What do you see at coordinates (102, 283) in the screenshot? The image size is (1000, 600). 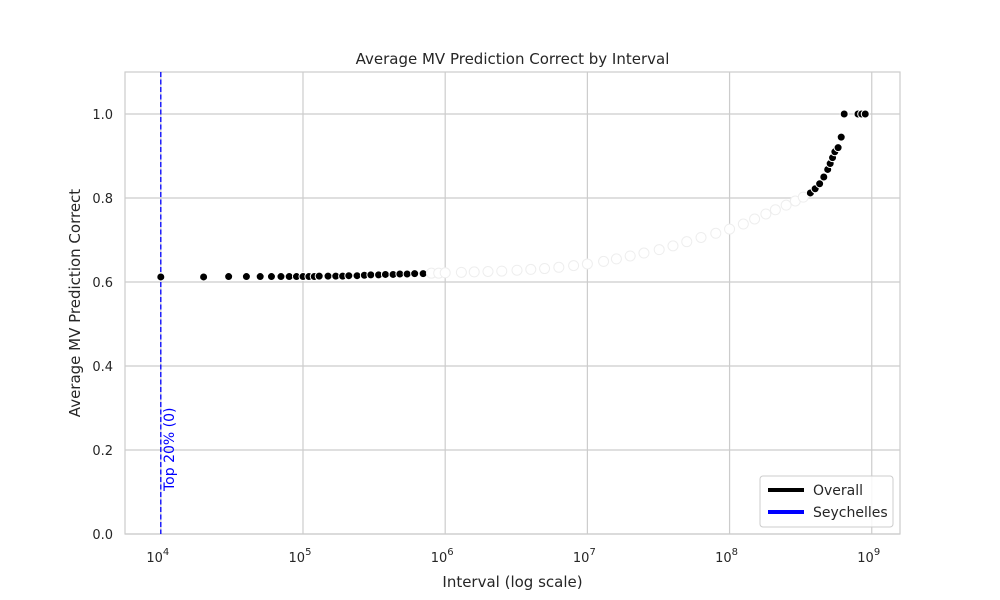 I see `y-tick-label: 0.6` at bounding box center [102, 283].